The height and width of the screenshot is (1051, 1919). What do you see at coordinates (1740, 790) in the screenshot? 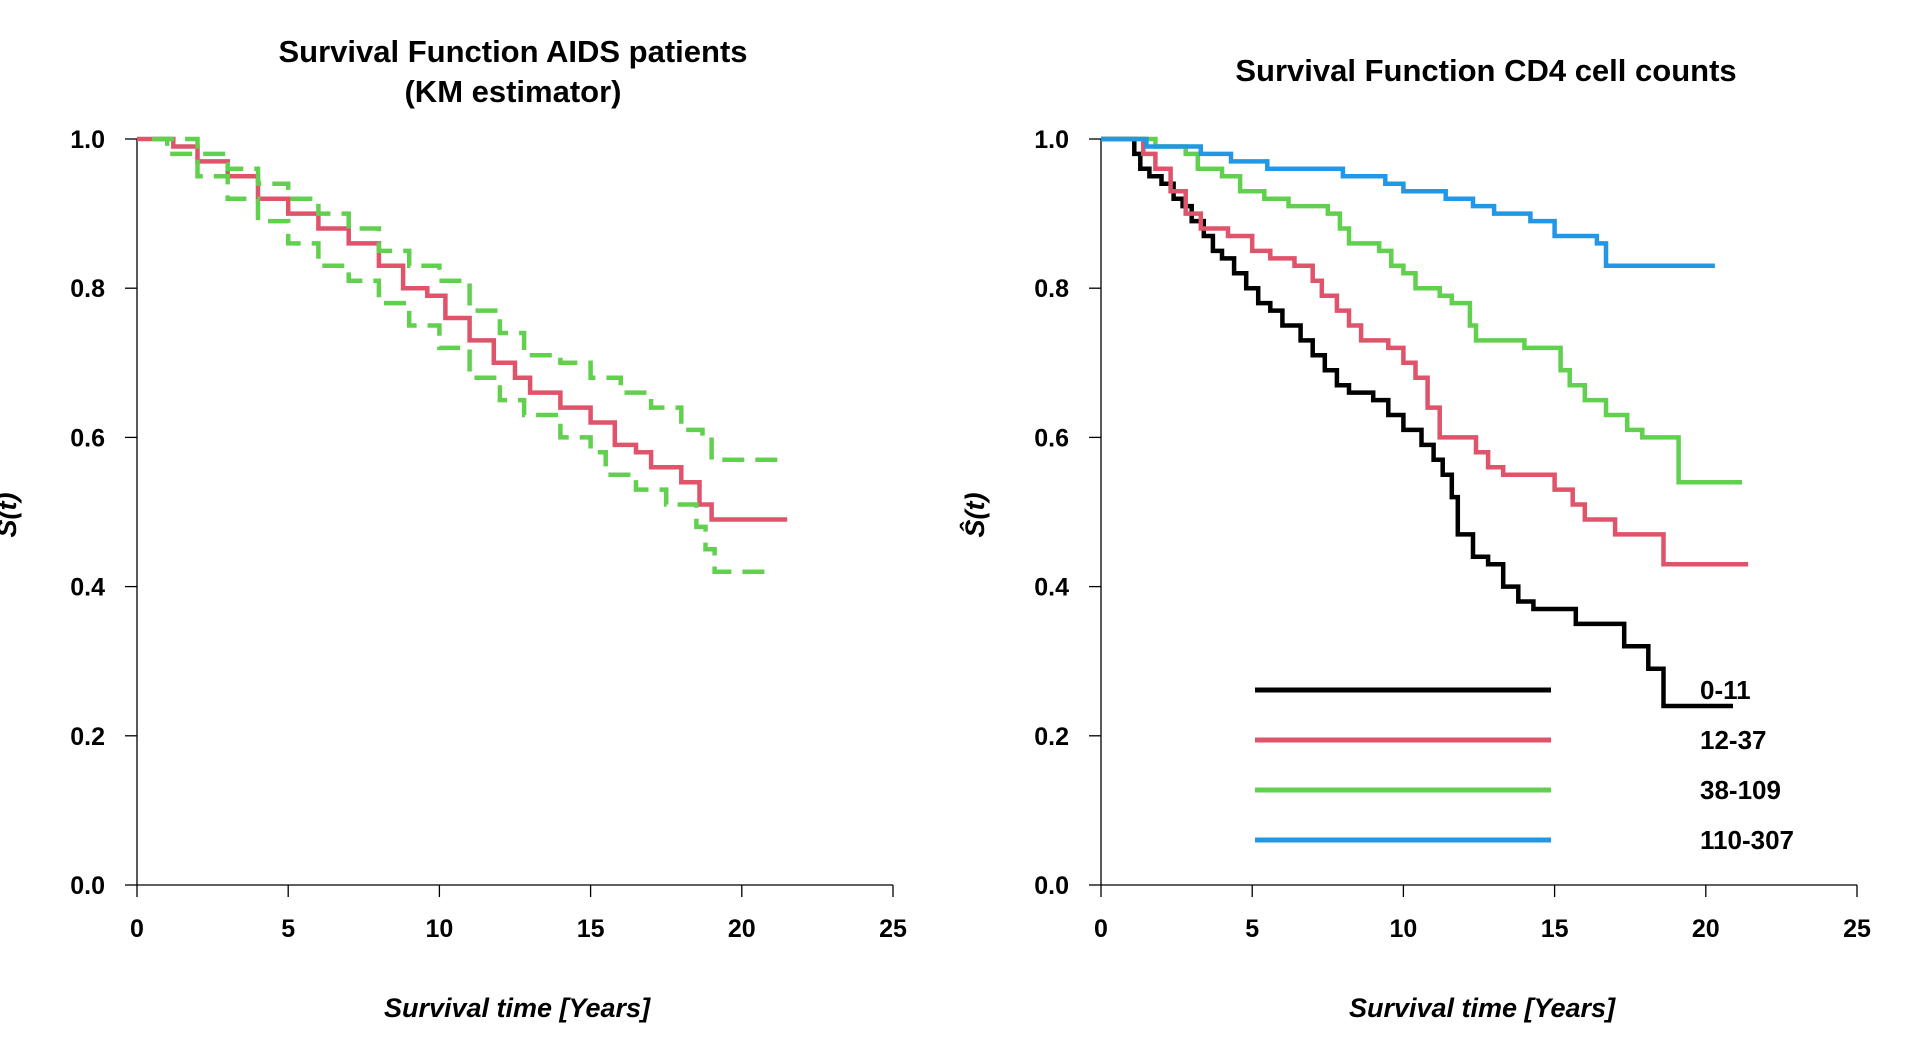
I see `legend-label: 38-109` at bounding box center [1740, 790].